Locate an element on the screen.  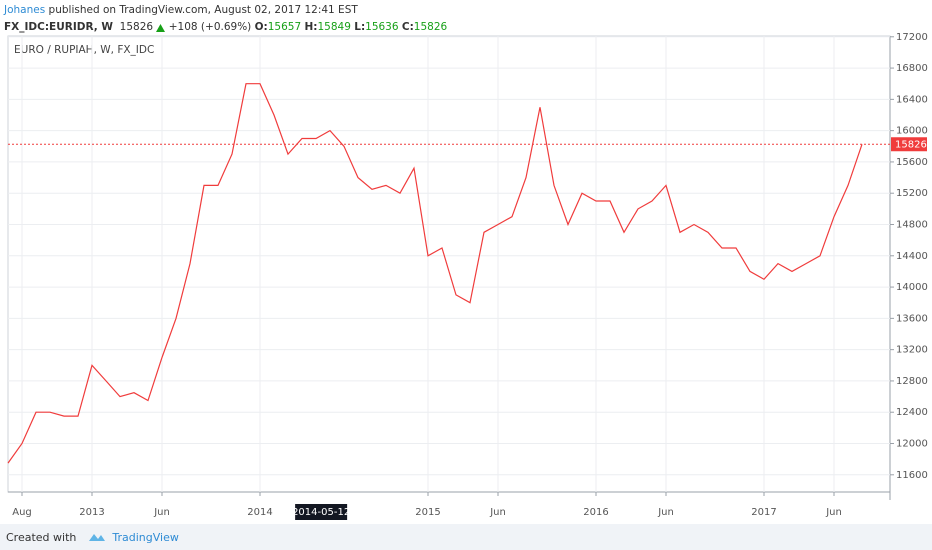
price: 15826 is located at coordinates (136, 27).